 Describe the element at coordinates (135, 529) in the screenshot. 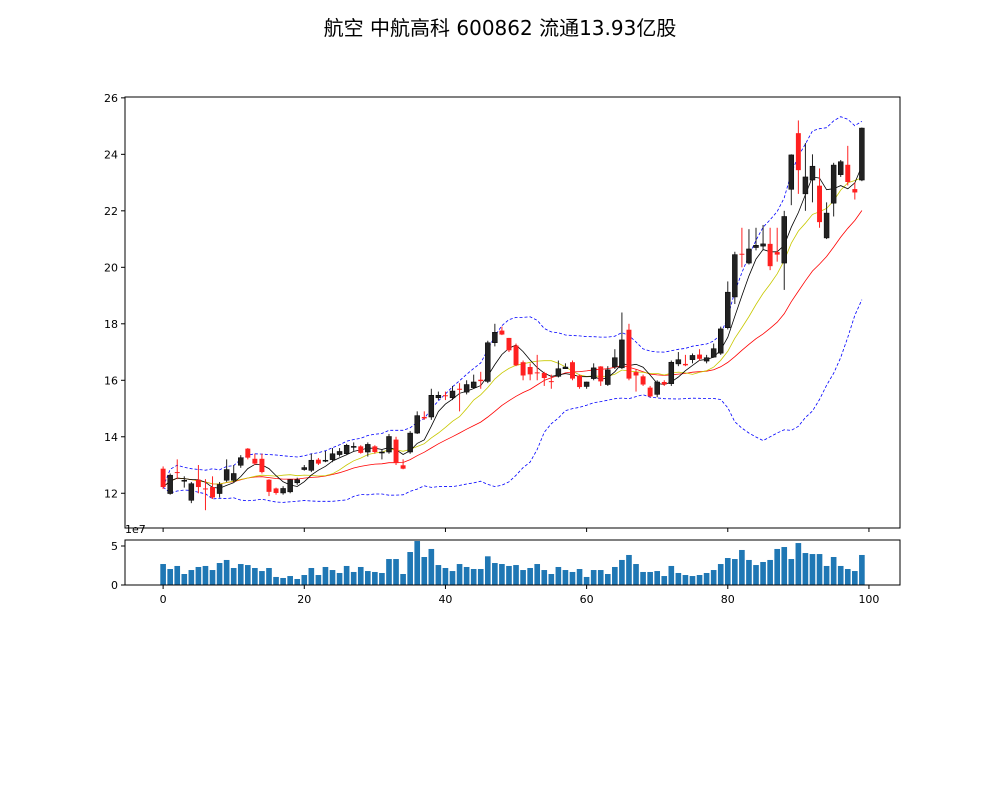

I see `volume-offset-label: 1e7` at that location.